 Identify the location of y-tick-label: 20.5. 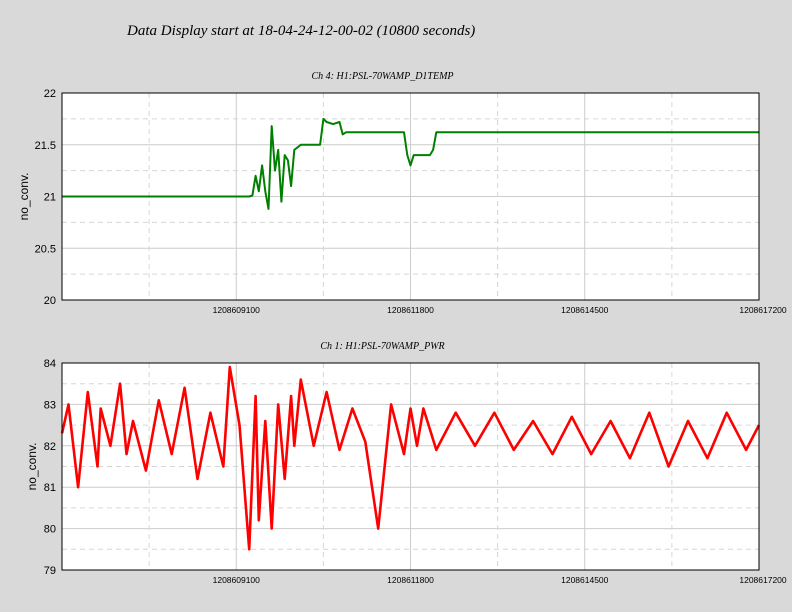
(45, 249).